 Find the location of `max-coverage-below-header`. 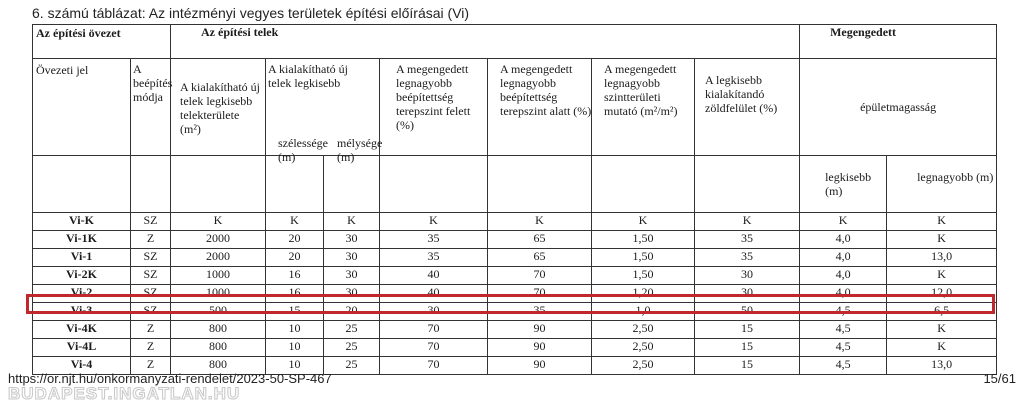

max-coverage-below-header is located at coordinates (539, 107).